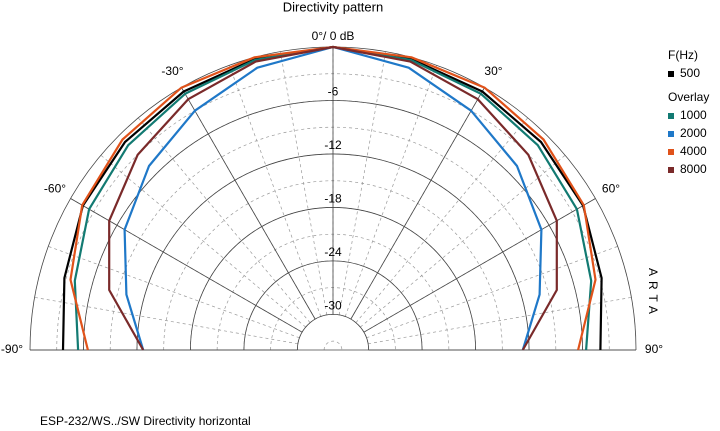  I want to click on r-tick-label: -30, so click(333, 306).